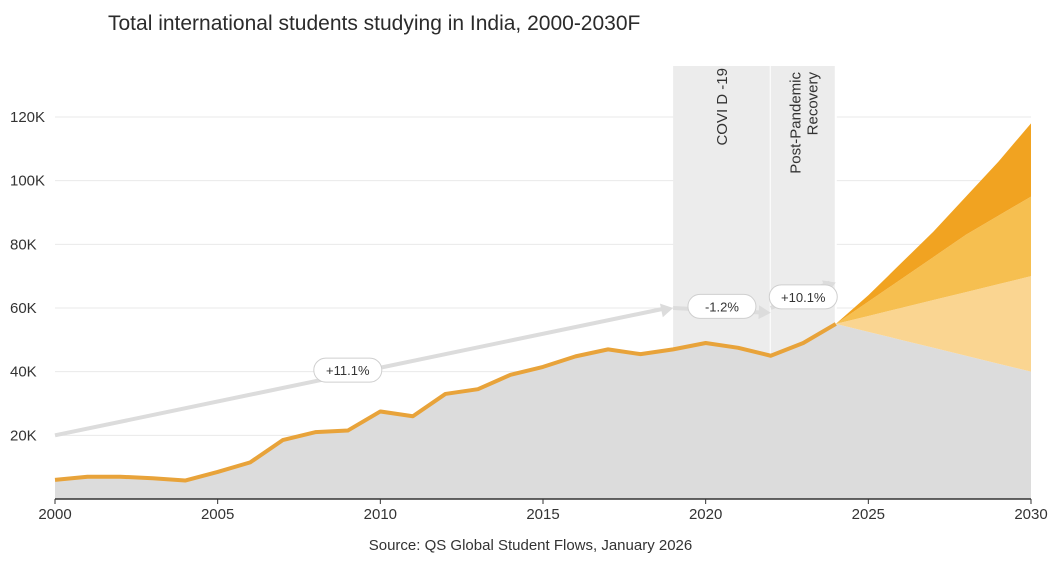 The image size is (1061, 571). What do you see at coordinates (868, 514) in the screenshot?
I see `x-tick-label: 2025` at bounding box center [868, 514].